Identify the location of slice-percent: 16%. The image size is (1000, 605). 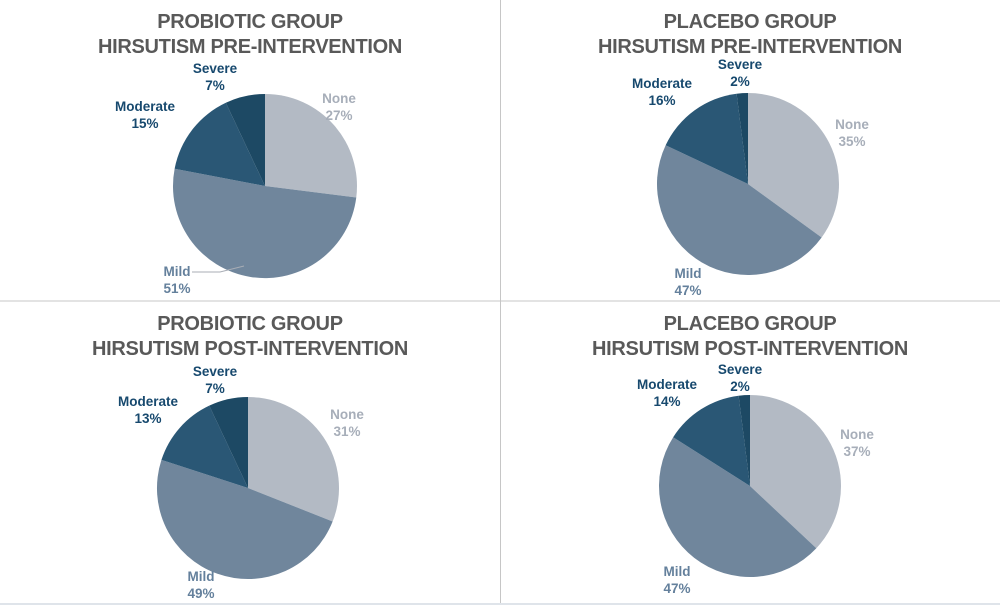
(662, 100).